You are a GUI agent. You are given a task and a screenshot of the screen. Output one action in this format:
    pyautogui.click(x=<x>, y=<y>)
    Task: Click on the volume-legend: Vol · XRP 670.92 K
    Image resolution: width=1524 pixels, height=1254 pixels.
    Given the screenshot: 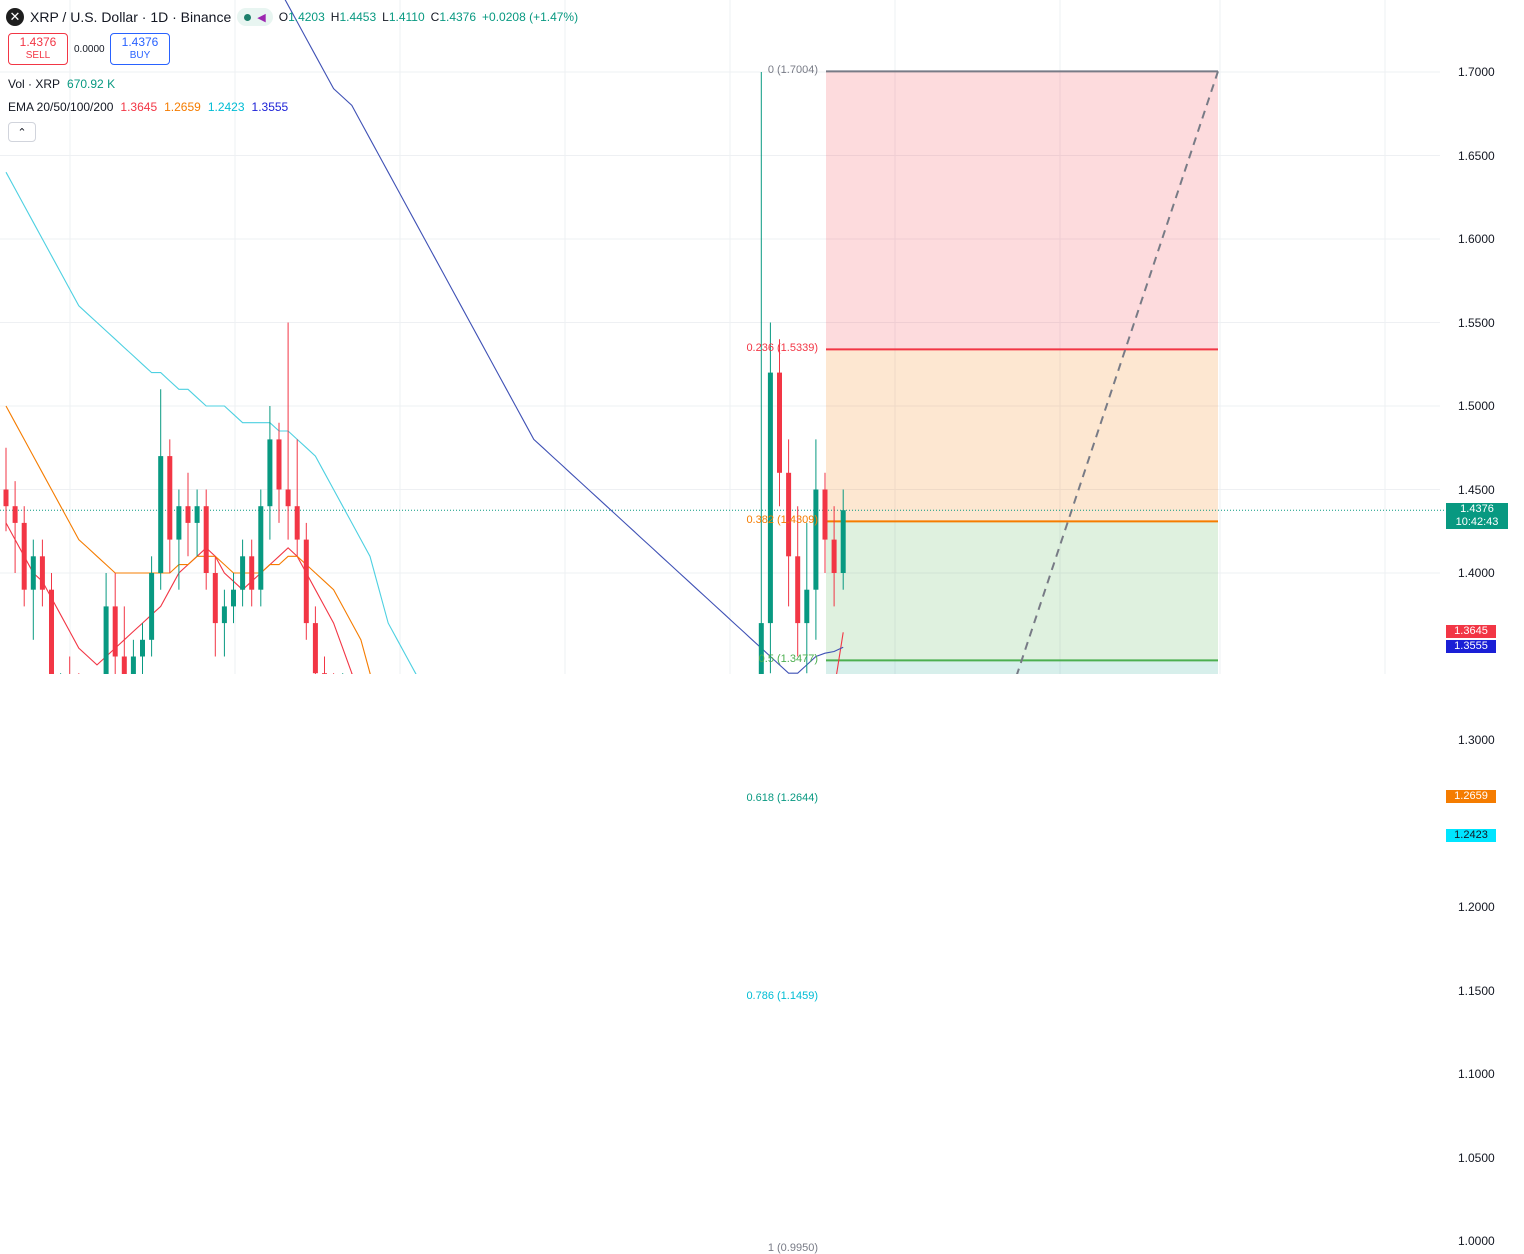 What is the action you would take?
    pyautogui.click(x=61, y=84)
    